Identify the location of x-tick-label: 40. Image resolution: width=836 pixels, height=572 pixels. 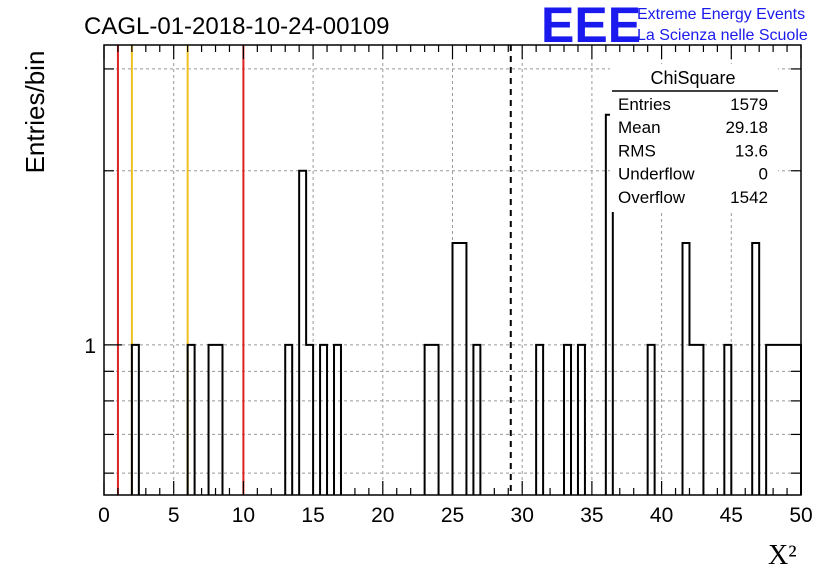
(661, 515).